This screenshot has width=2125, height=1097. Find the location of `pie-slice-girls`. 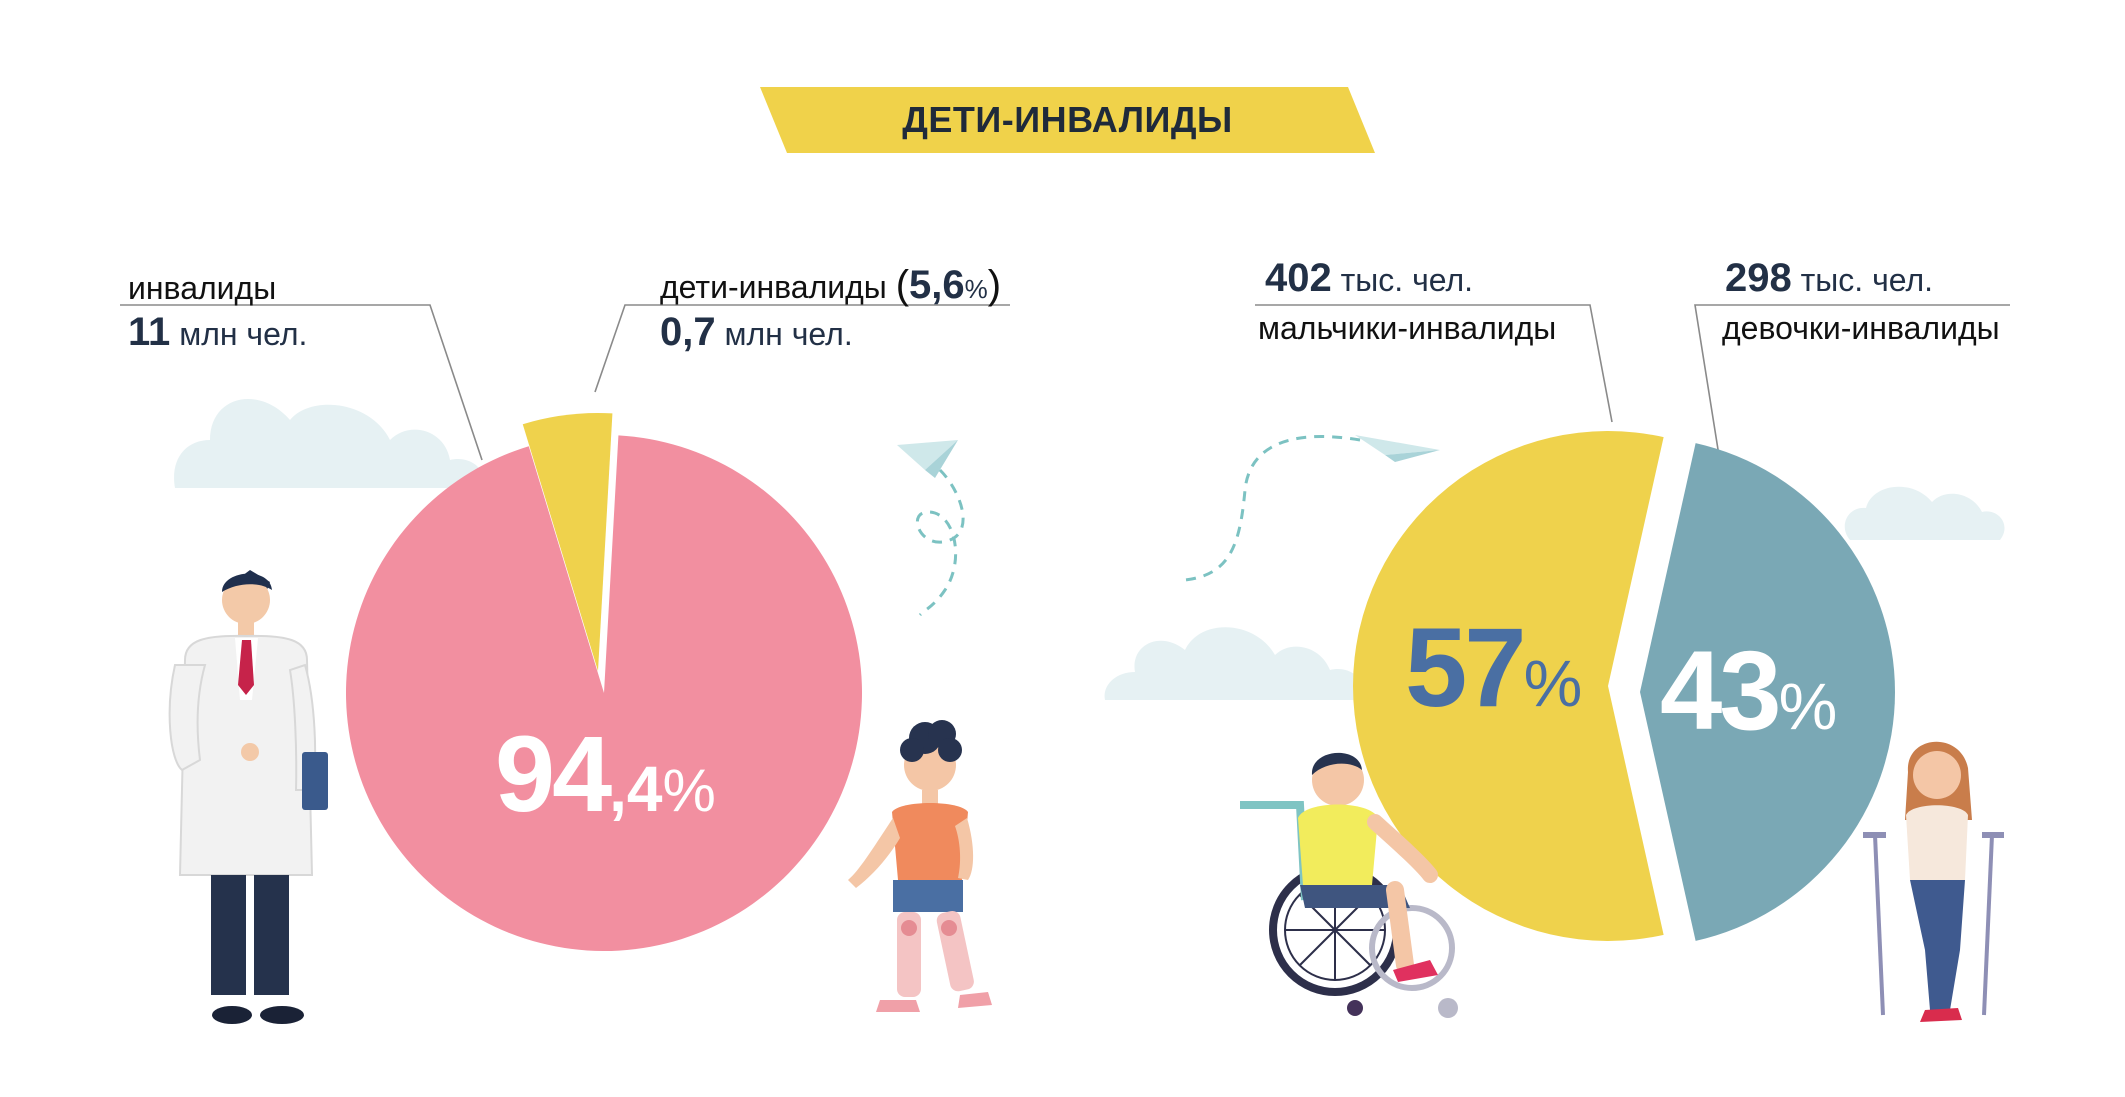

pie-slice-girls is located at coordinates (1768, 692).